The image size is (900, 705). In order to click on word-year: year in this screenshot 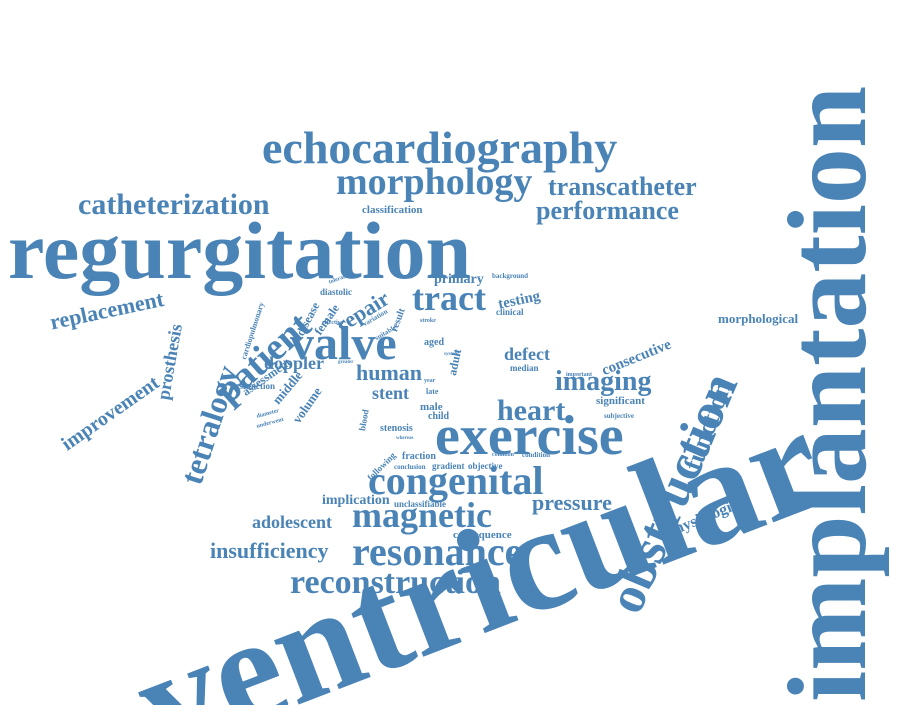, I will do `click(430, 381)`.